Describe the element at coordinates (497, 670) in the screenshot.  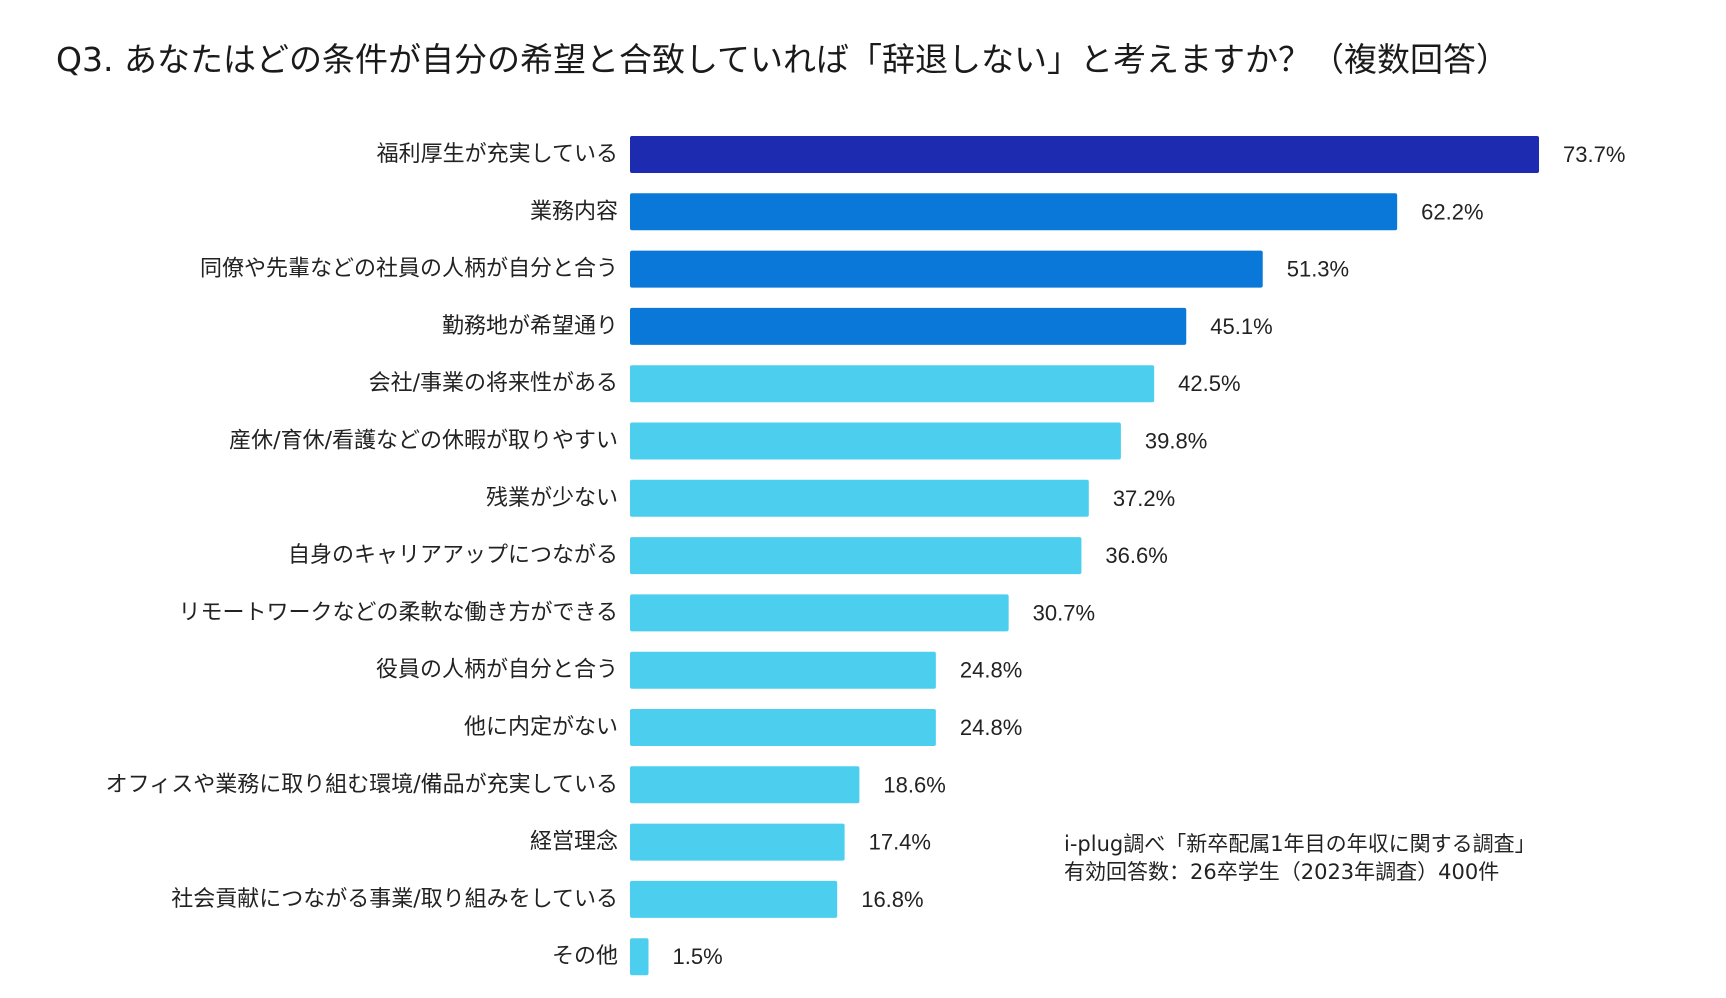
I see `category-label-10: 役員の人柄が自分と合う` at that location.